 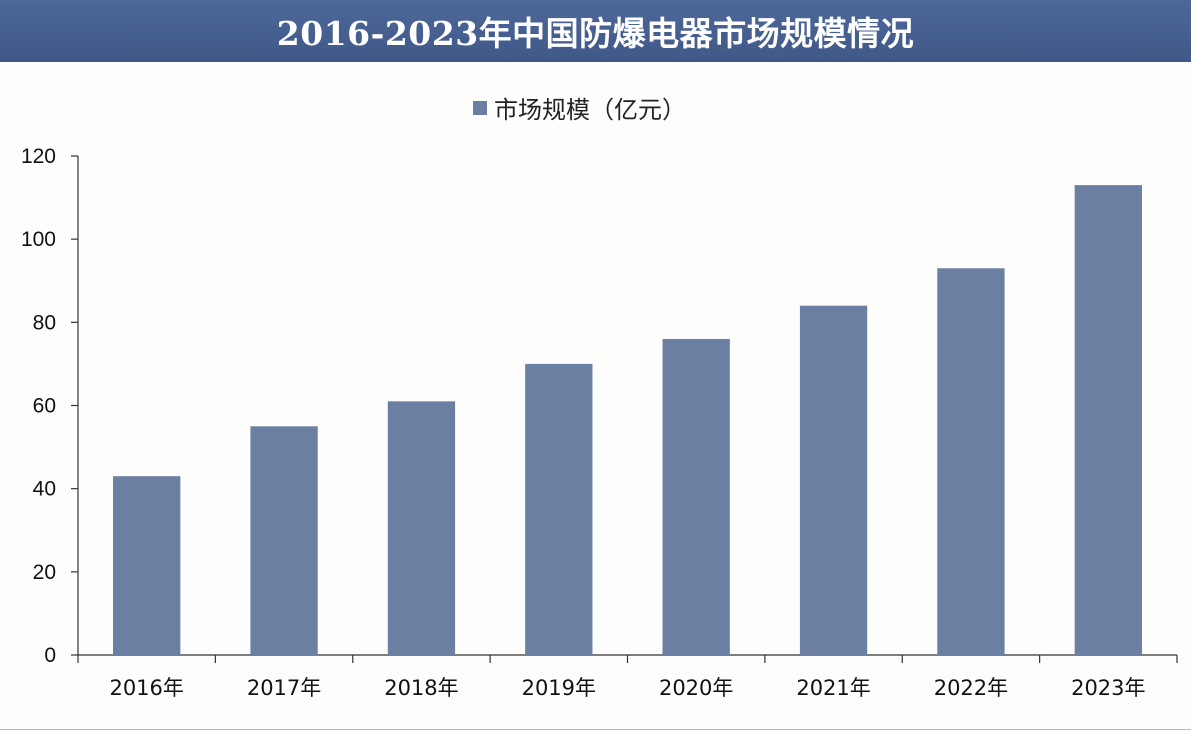 What do you see at coordinates (44, 322) in the screenshot?
I see `y-tick-label: 80` at bounding box center [44, 322].